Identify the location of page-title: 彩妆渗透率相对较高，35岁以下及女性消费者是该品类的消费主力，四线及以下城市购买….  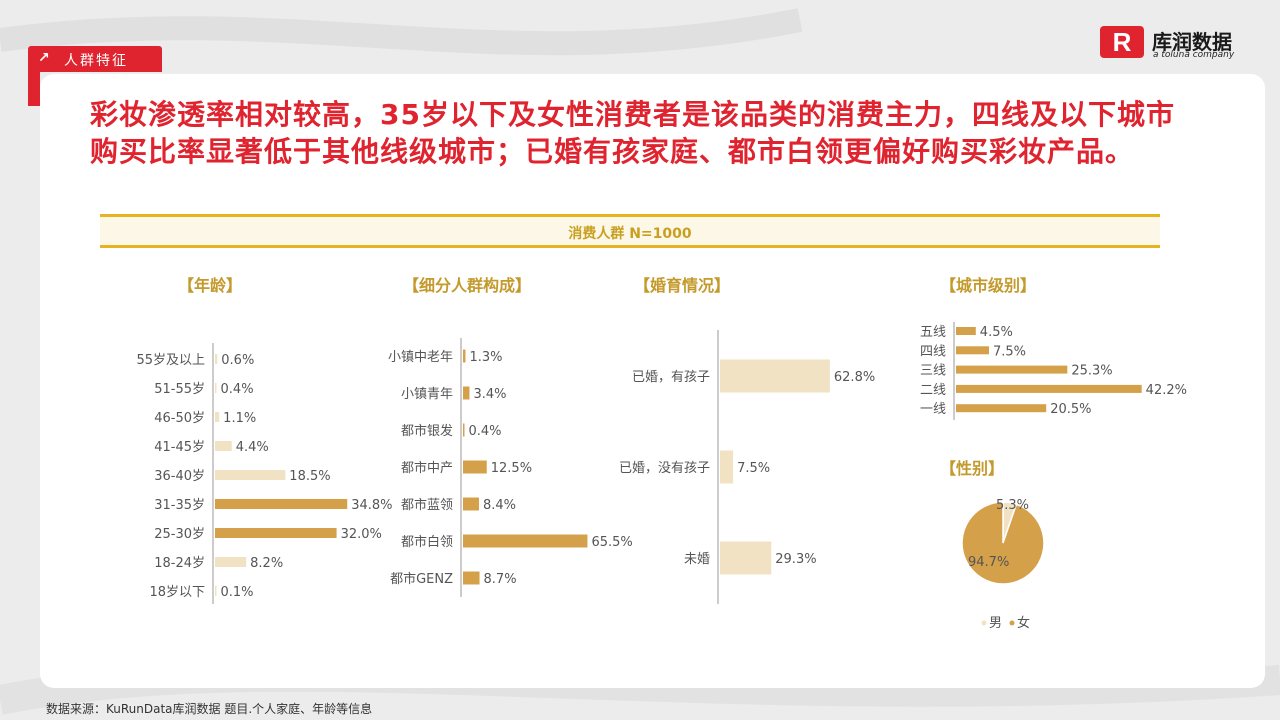
(632, 133).